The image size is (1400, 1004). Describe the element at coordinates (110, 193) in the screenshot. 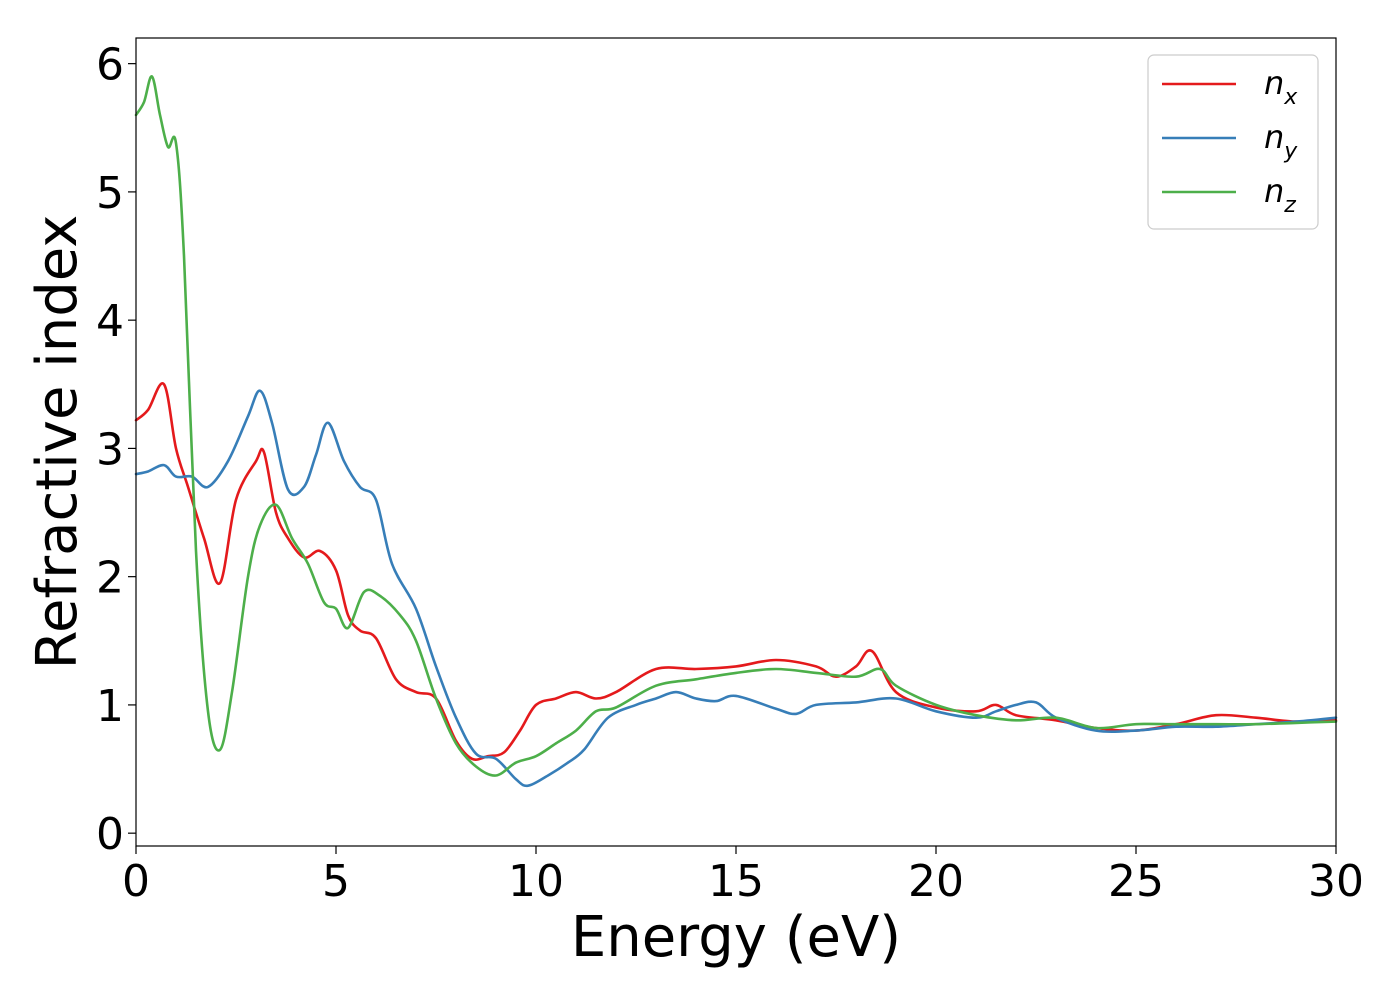

I see `y-tick-label: 5` at that location.